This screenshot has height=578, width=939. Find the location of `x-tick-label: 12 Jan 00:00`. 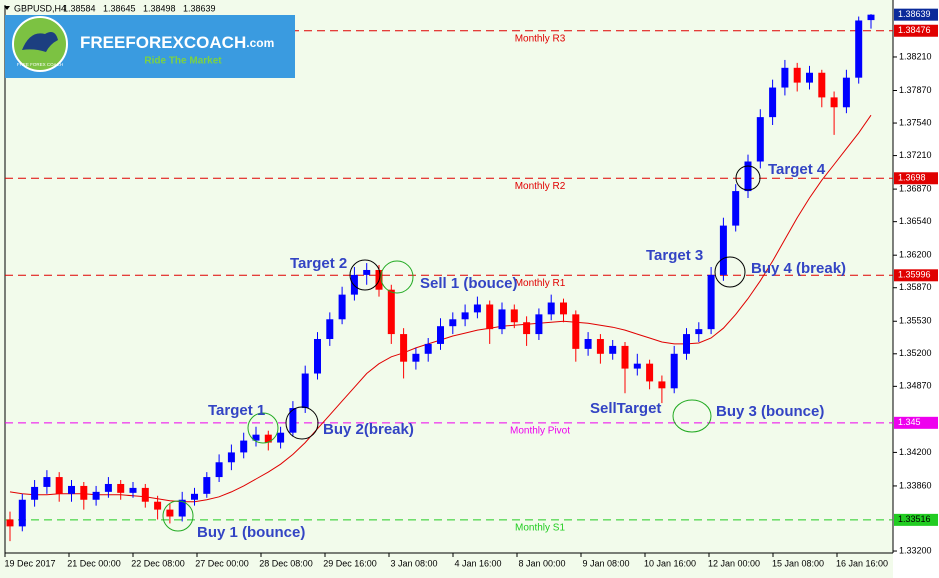

x-tick-label: 12 Jan 00:00 is located at coordinates (734, 563).